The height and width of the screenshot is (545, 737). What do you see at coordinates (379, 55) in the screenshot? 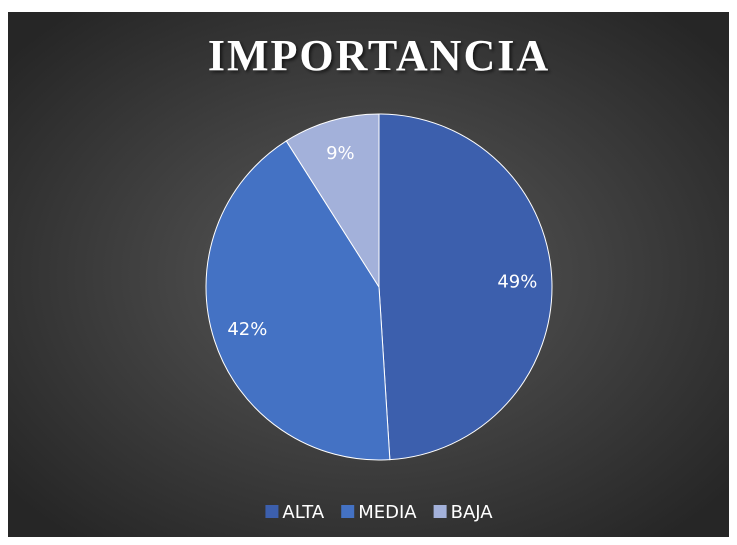
I see `chart-title: IMPORTANCIA` at bounding box center [379, 55].